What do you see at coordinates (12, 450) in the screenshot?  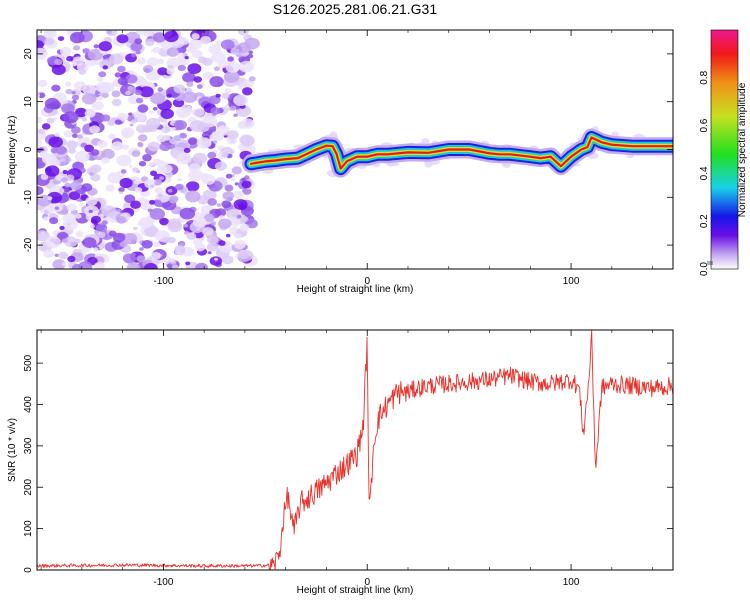 I see `snr-y-label: SNR (10 * v/v)` at bounding box center [12, 450].